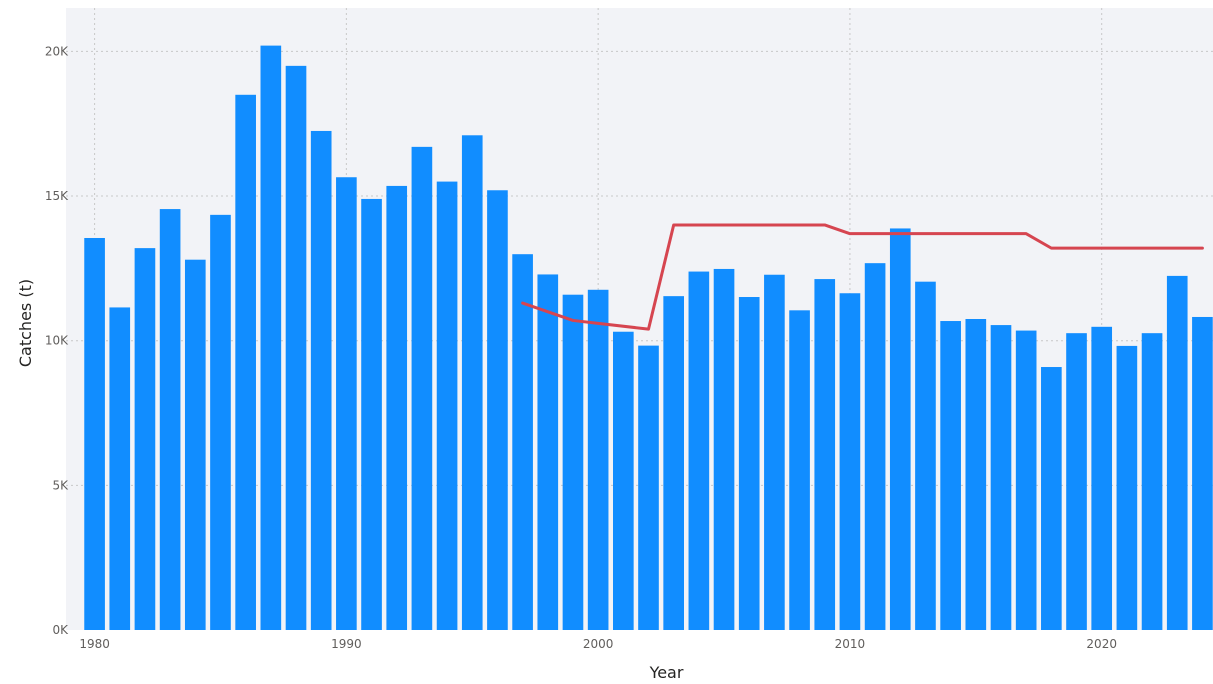  Describe the element at coordinates (346, 644) in the screenshot. I see `x-tick-label: 1990` at that location.